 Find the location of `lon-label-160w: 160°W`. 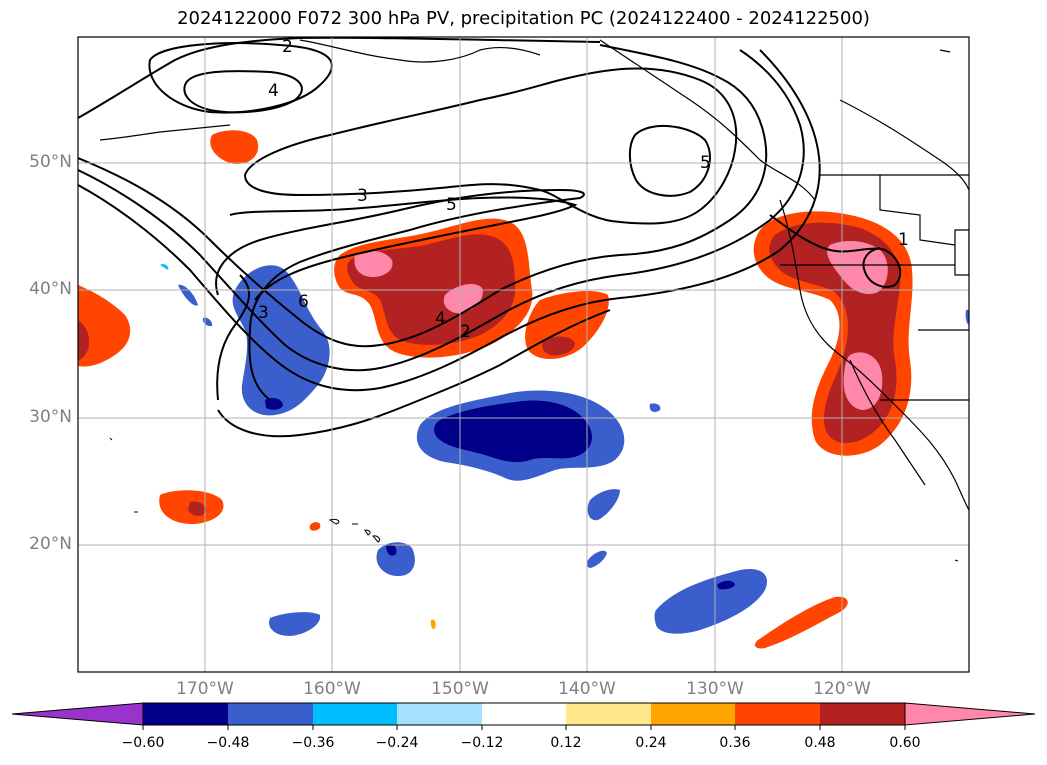

lon-label-160w: 160°W is located at coordinates (332, 689).